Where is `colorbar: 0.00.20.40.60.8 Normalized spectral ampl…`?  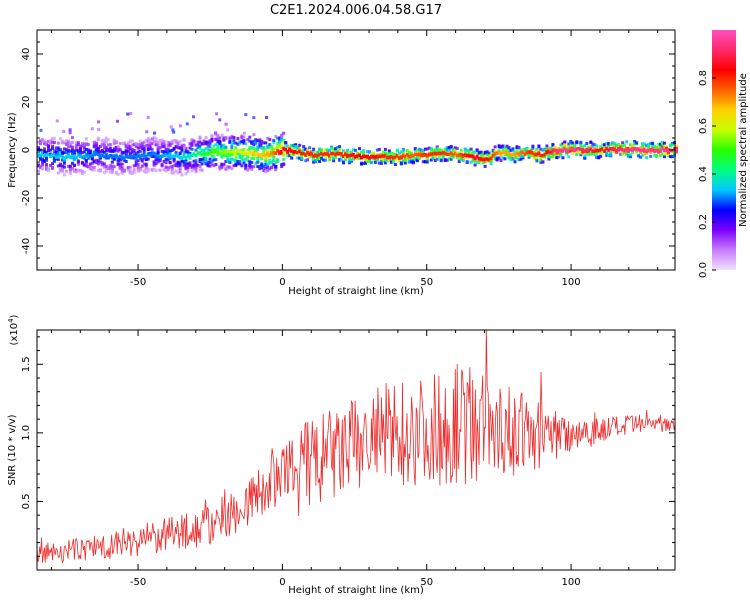
colorbar: 0.00.20.40.60.8 Normalized spectral ampl… is located at coordinates (723, 154).